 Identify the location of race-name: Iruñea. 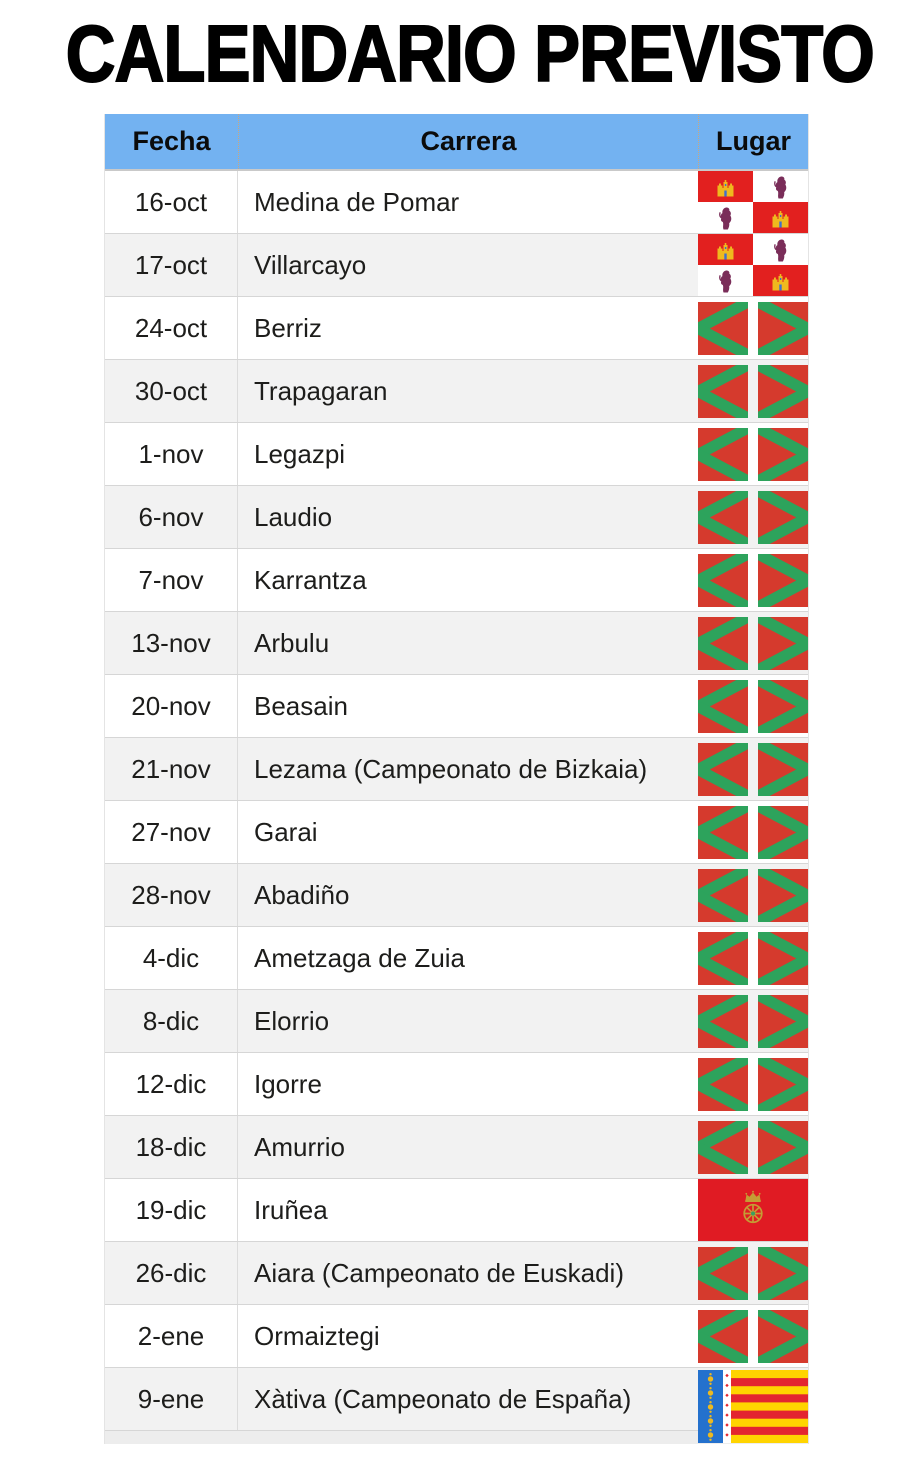
(291, 1209).